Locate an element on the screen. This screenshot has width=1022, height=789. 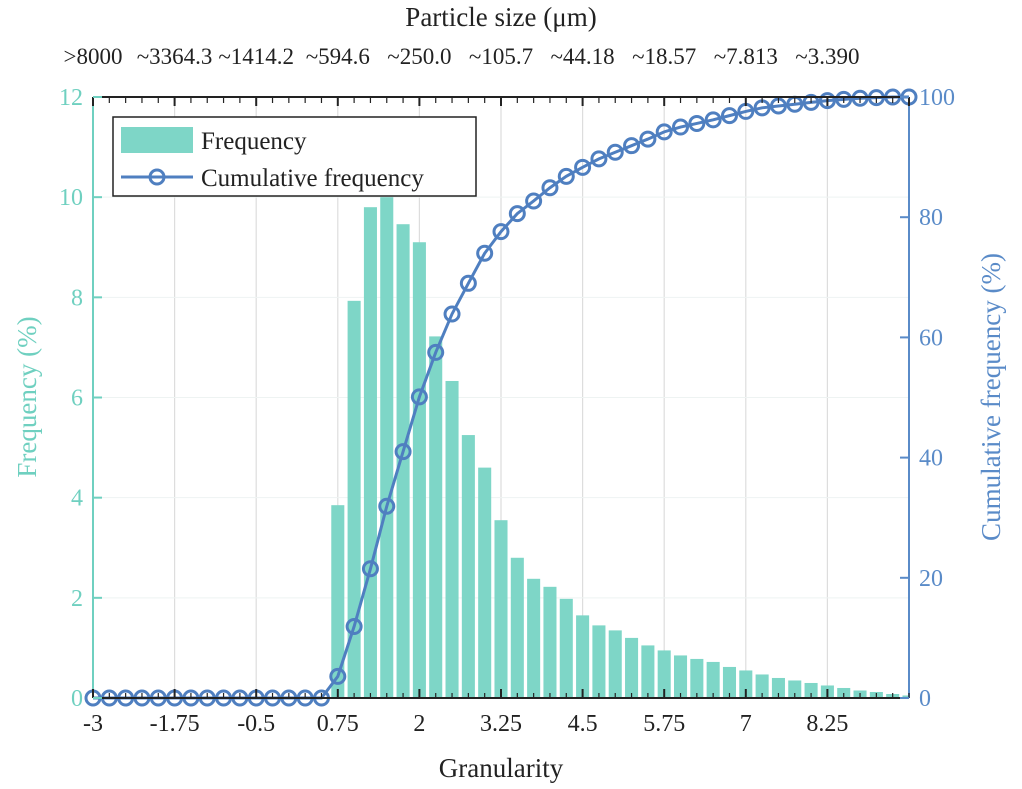
top-tick-label: ~44.18 is located at coordinates (582, 56).